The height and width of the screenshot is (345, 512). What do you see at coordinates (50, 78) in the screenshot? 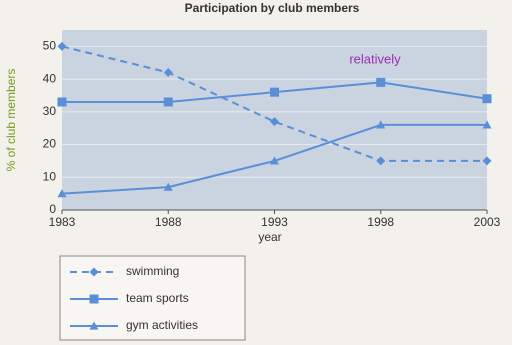
I see `y-tick-label: 40` at bounding box center [50, 78].